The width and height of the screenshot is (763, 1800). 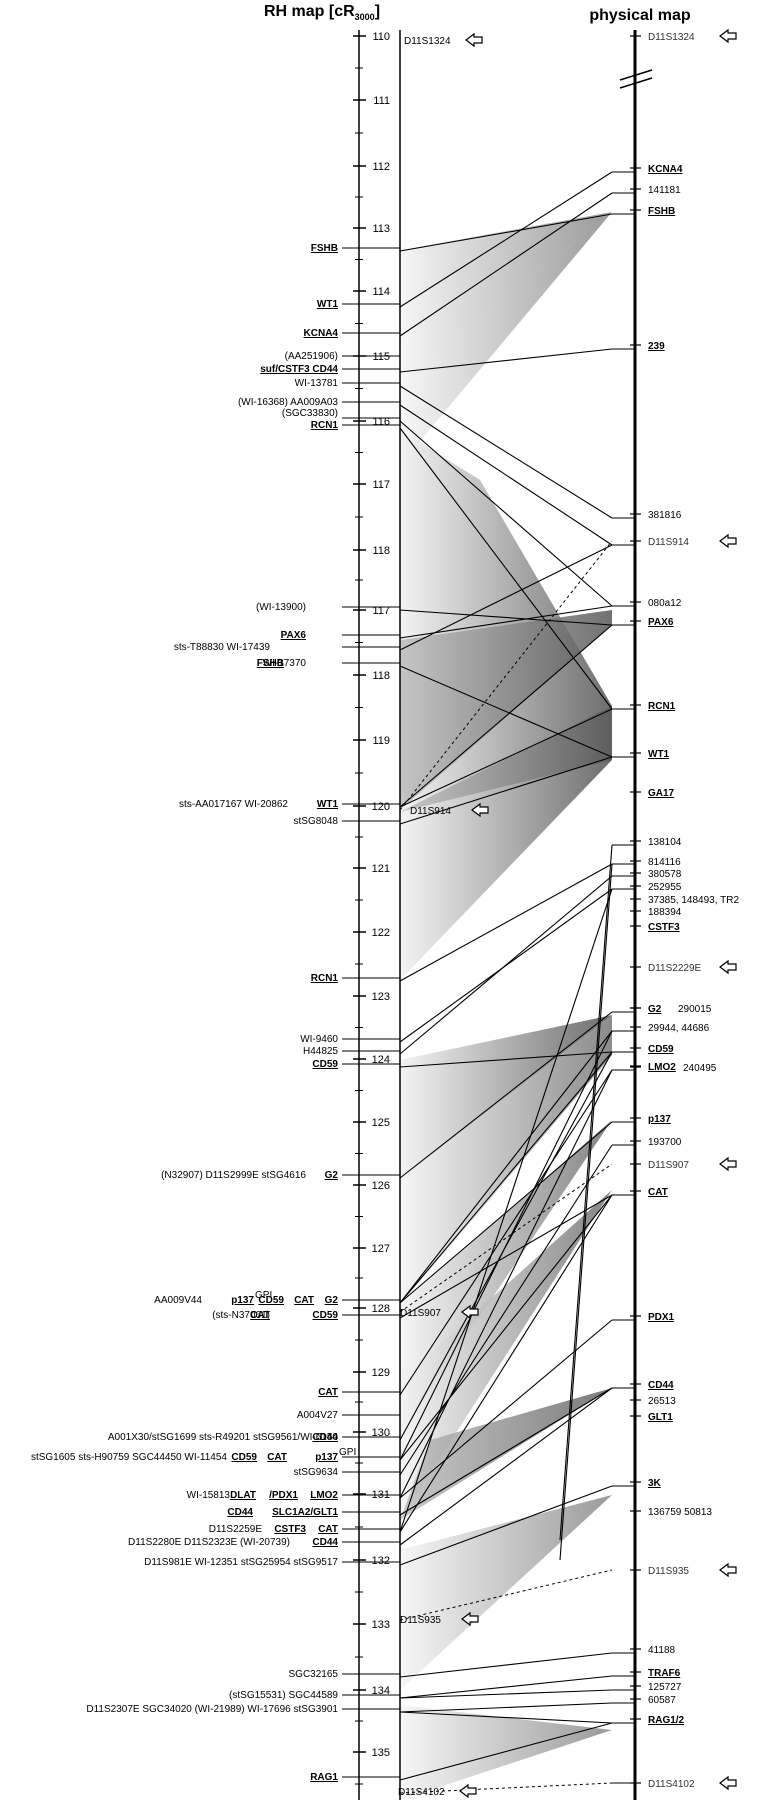 What do you see at coordinates (381, 551) in the screenshot?
I see `rh-tick-label: 118` at bounding box center [381, 551].